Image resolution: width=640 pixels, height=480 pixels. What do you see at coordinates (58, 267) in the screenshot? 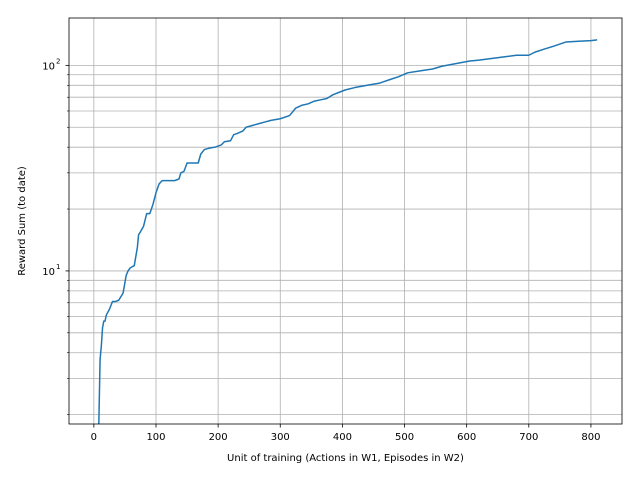
I see `y-tick-exponent: 1` at bounding box center [58, 267].